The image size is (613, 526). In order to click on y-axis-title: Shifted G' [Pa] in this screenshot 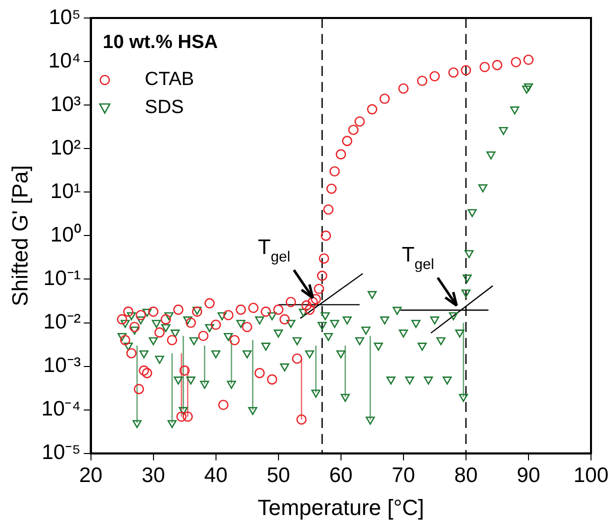, I will do `click(19, 235)`.